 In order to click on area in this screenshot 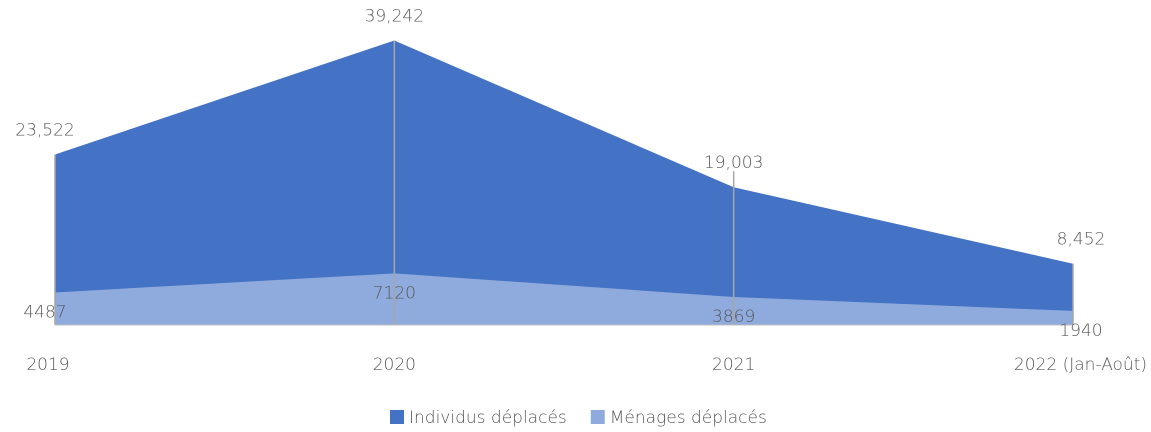, I will do `click(564, 299)`.